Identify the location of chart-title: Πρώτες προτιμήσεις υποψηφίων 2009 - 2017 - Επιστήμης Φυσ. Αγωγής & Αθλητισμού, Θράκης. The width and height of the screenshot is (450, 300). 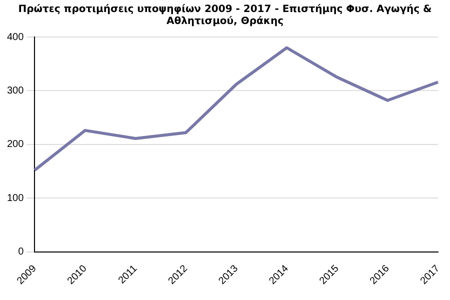
(225, 15).